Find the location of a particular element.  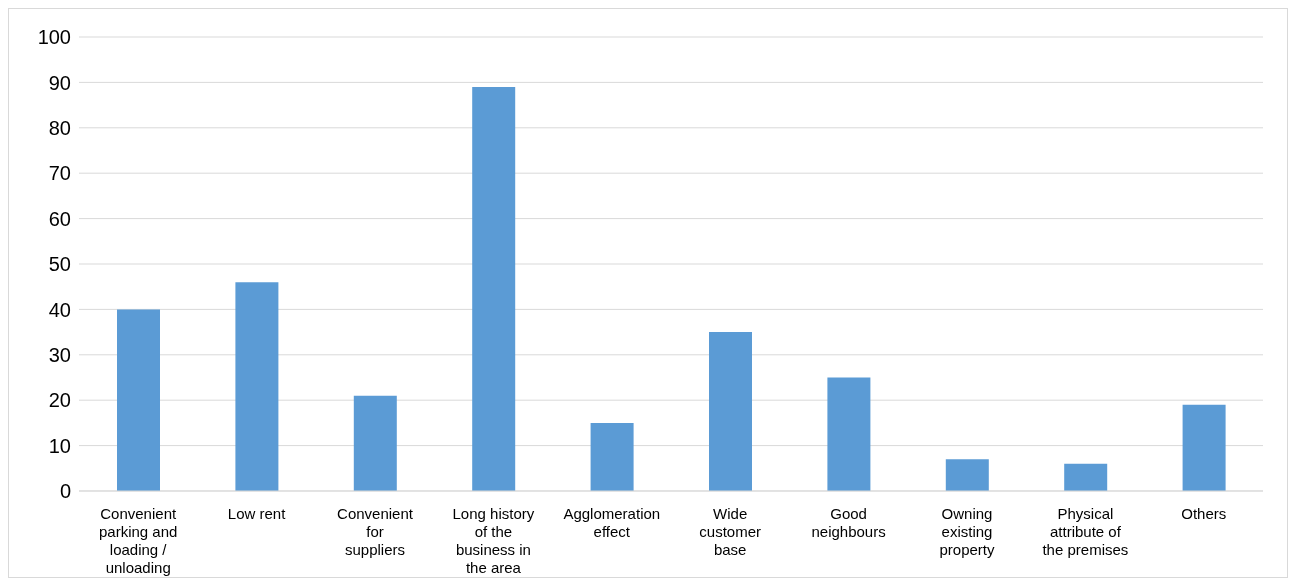

y-tick-label: 80 is located at coordinates (59, 127).